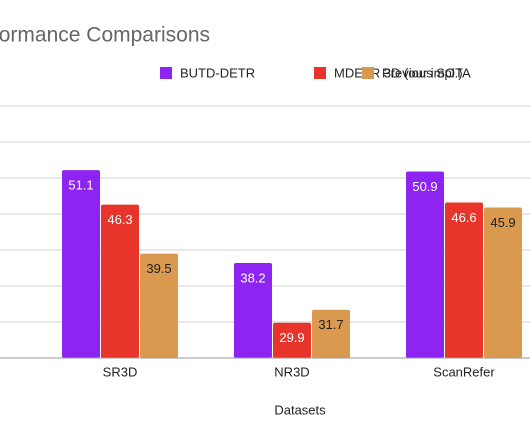  What do you see at coordinates (158, 268) in the screenshot?
I see `data-label: 39.5` at bounding box center [158, 268].